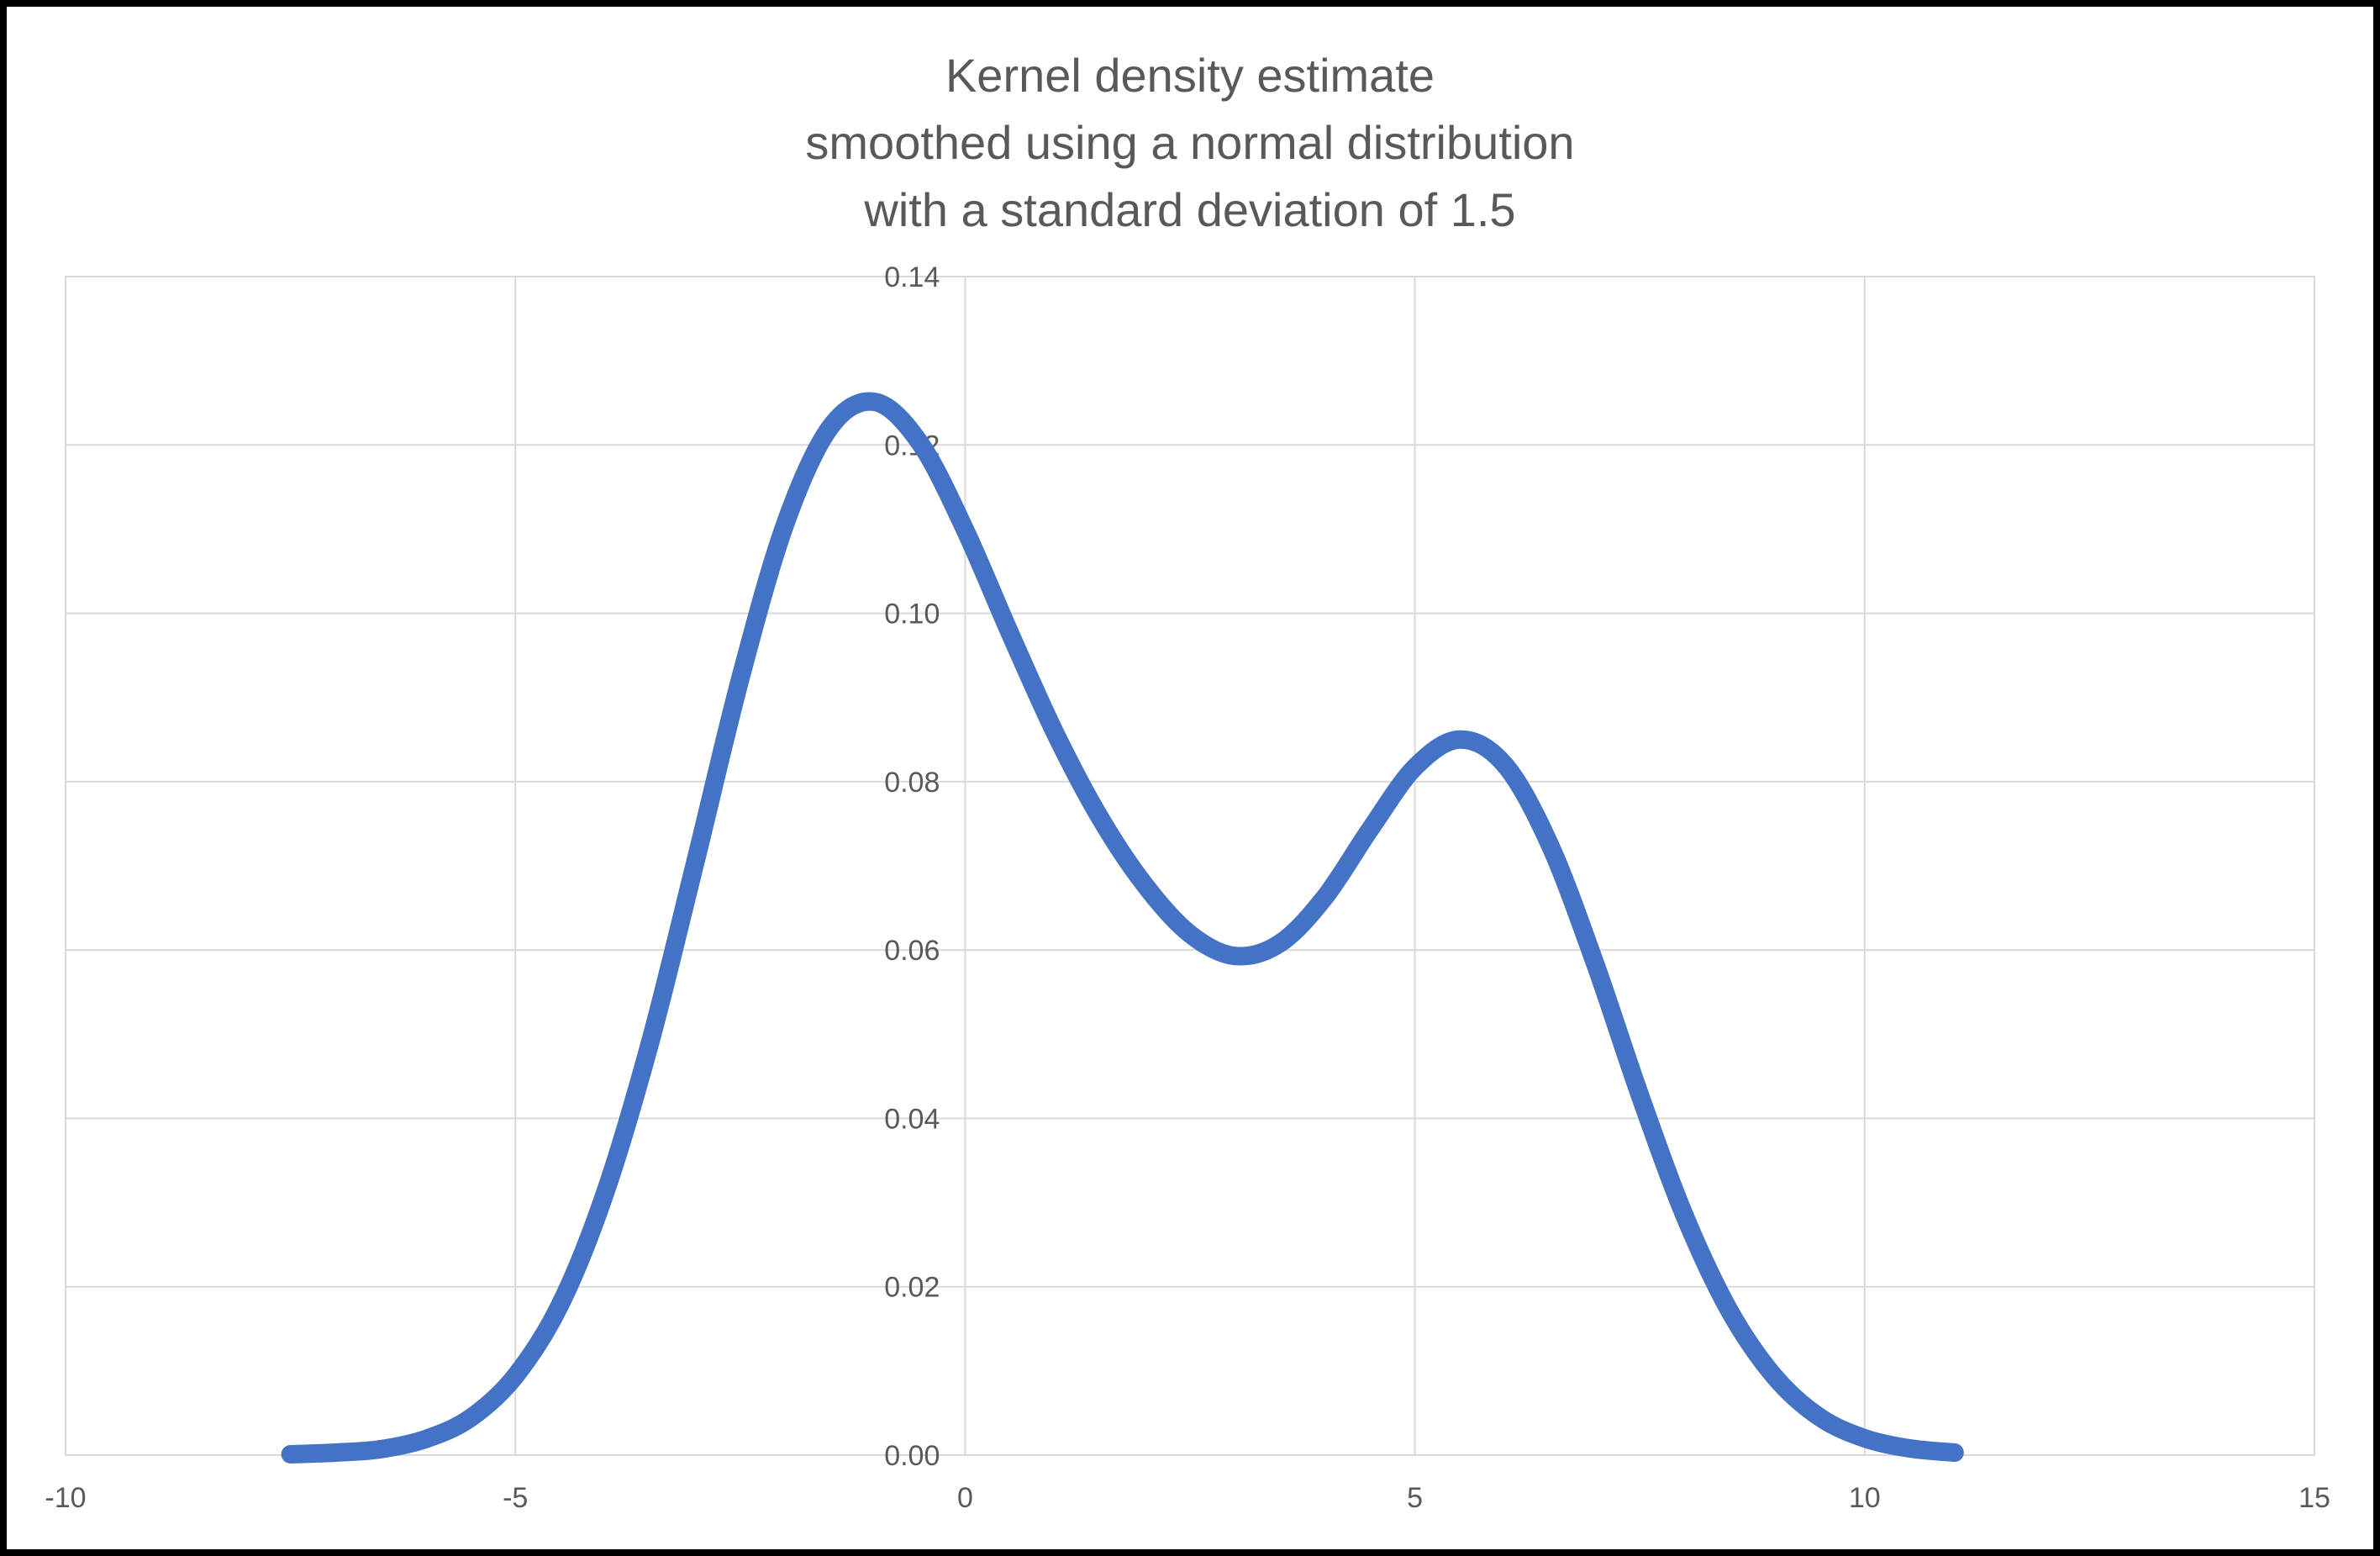 The height and width of the screenshot is (1556, 2380). Describe the element at coordinates (912, 1119) in the screenshot. I see `y-axis-tick-label: 0.04` at that location.